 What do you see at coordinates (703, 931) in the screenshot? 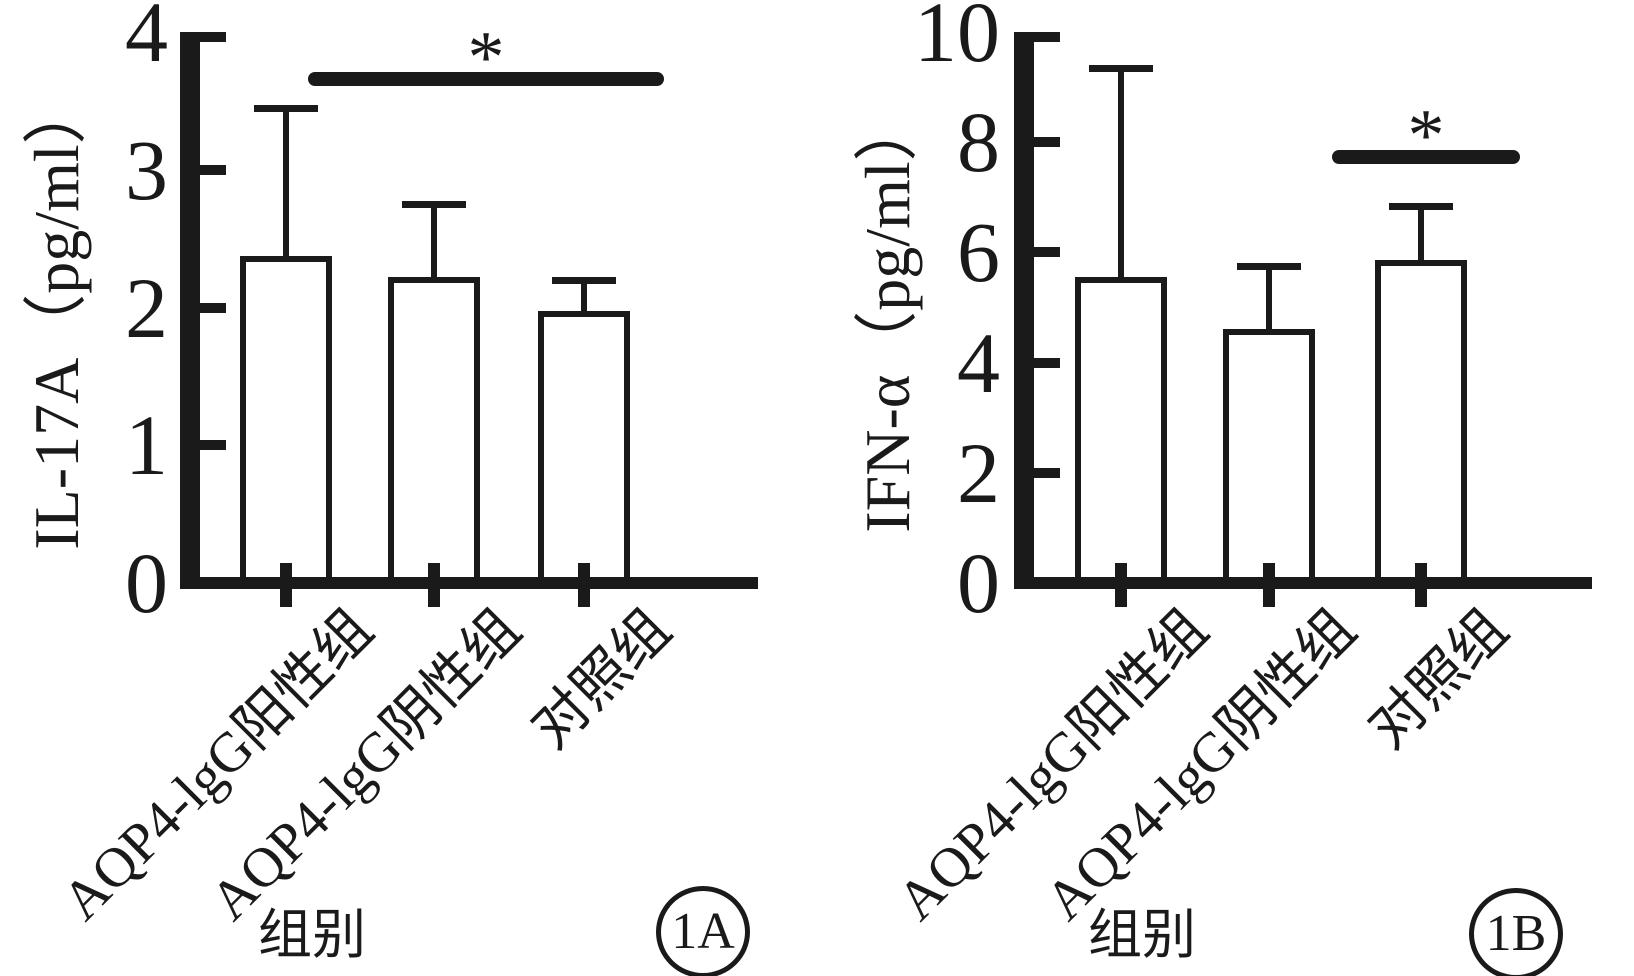
I see `panel-label-badge: 1A` at bounding box center [703, 931].